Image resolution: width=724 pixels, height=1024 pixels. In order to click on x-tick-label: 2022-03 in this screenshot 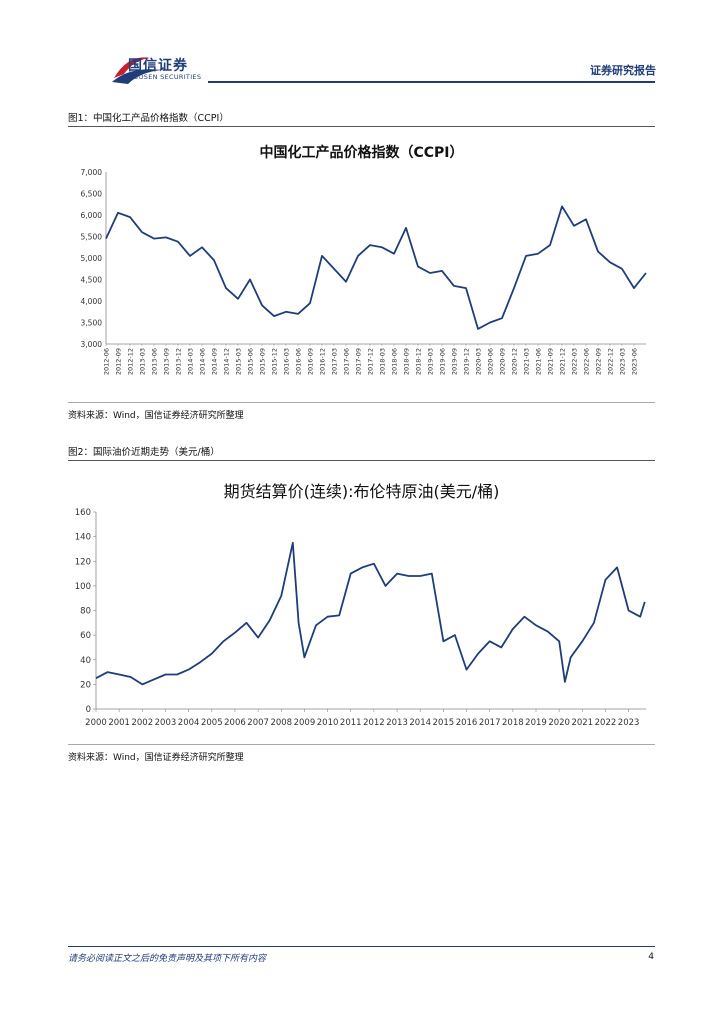, I will do `click(575, 361)`.